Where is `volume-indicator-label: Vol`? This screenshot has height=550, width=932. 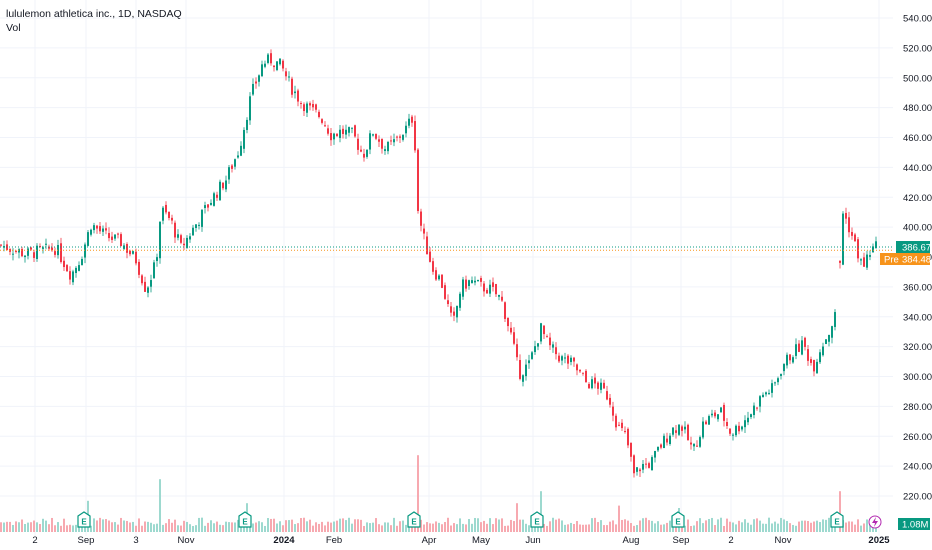 volume-indicator-label: Vol is located at coordinates (13, 28).